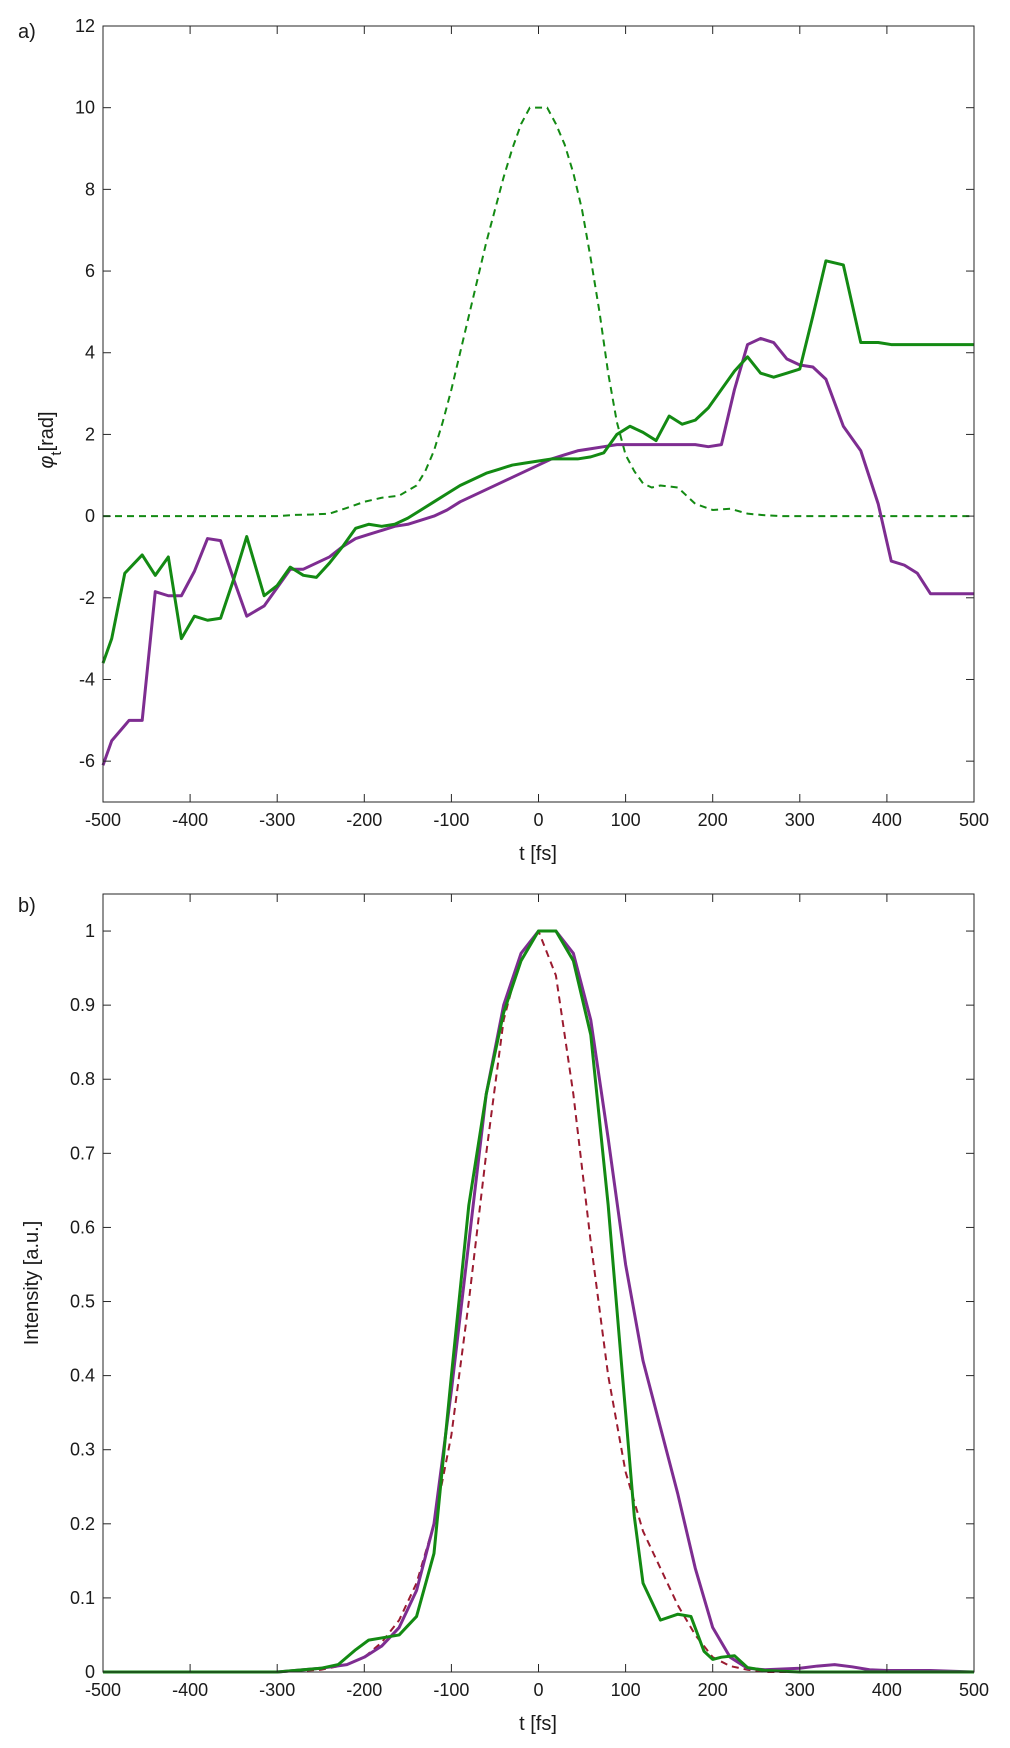 The height and width of the screenshot is (1748, 1010). What do you see at coordinates (82, 1005) in the screenshot?
I see `panel-b-y-tick-label: 0.9` at bounding box center [82, 1005].